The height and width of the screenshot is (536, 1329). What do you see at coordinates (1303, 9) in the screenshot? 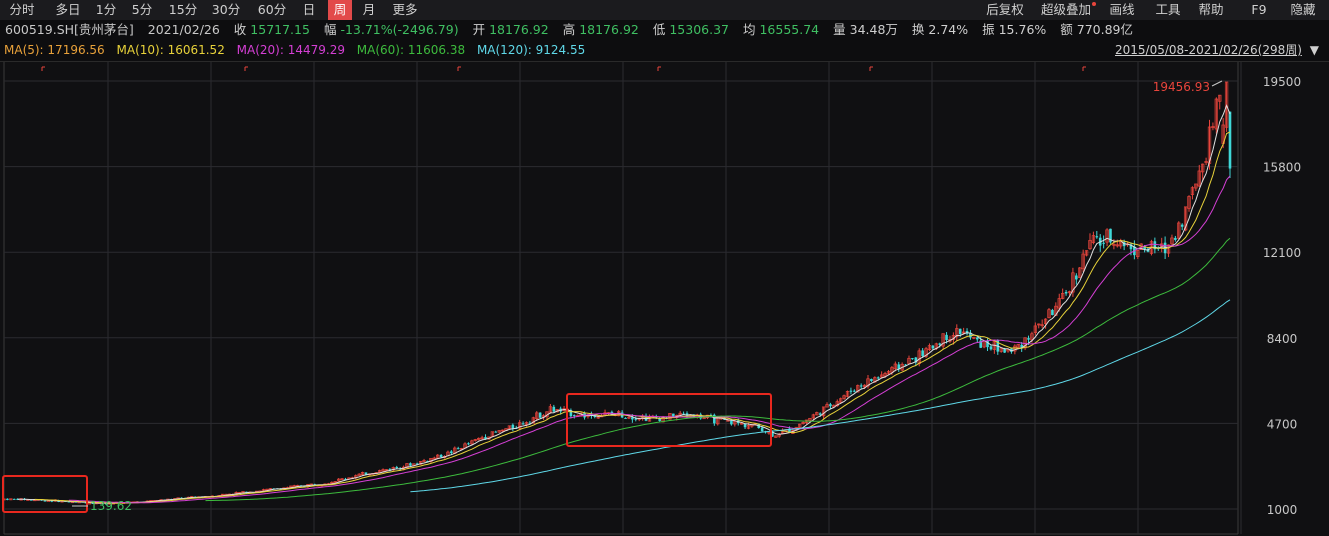
I see `toolbar-right-6: 隐藏` at bounding box center [1303, 9].